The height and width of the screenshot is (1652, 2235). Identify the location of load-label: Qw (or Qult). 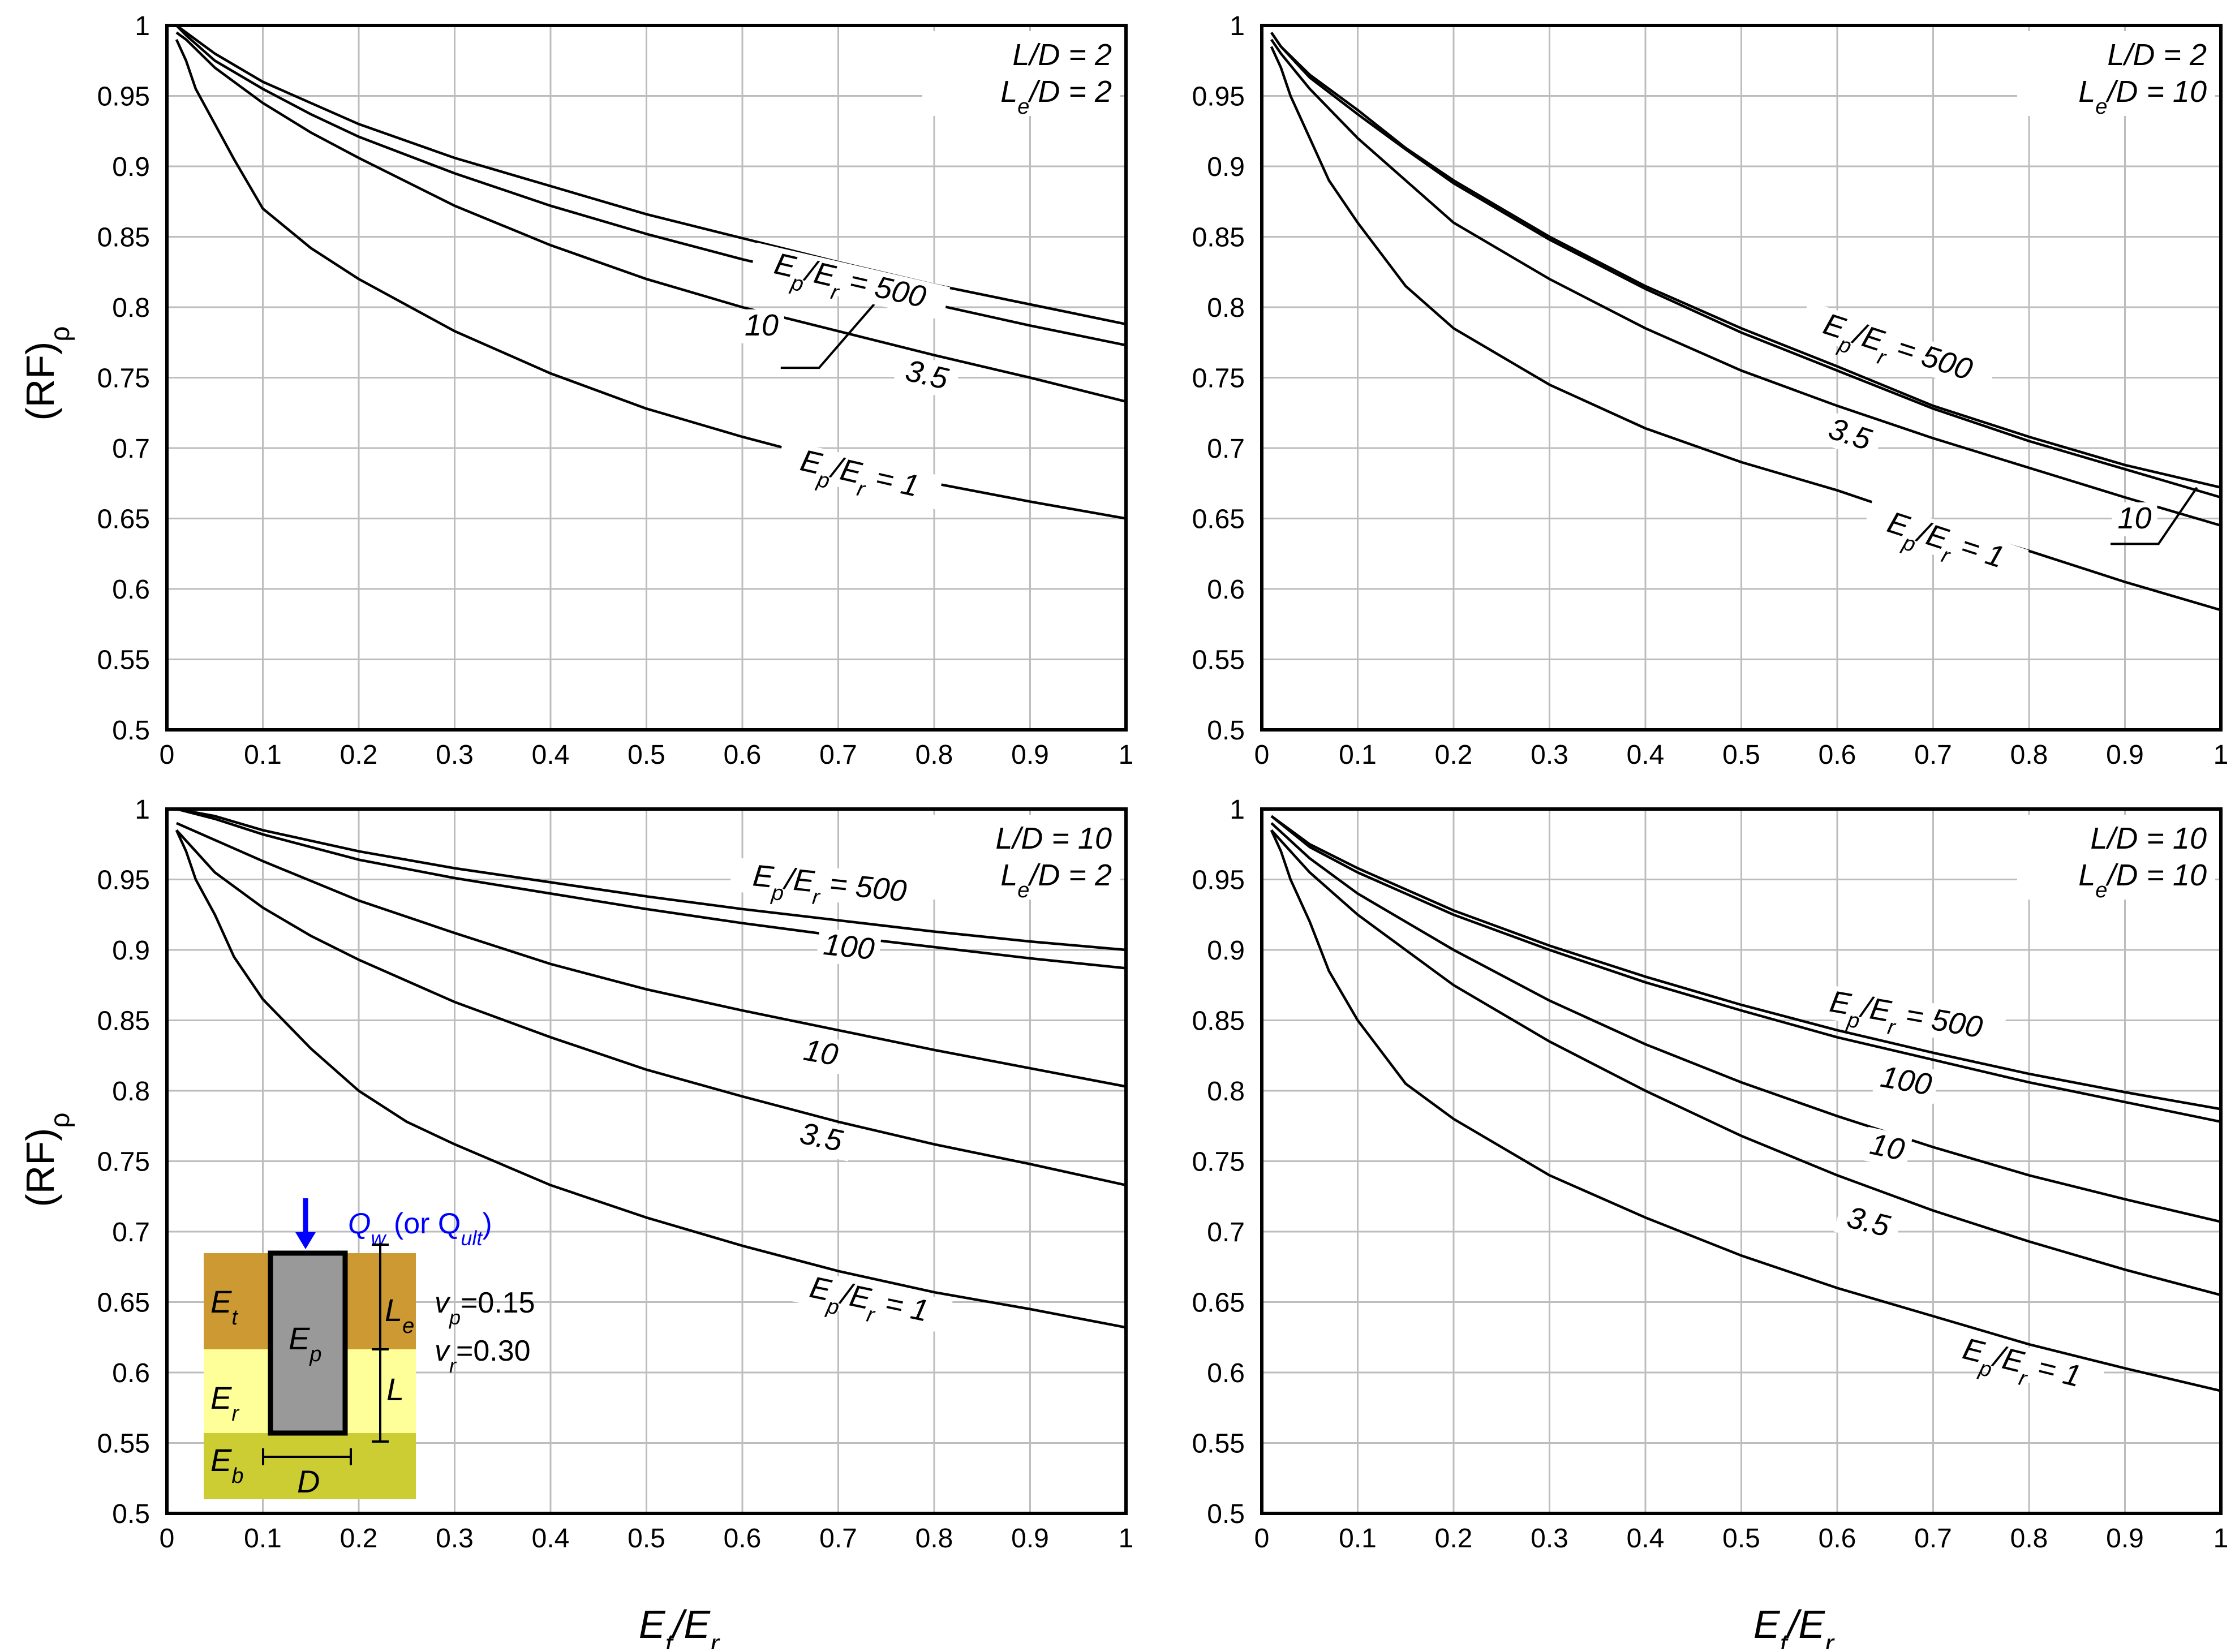
(420, 1228).